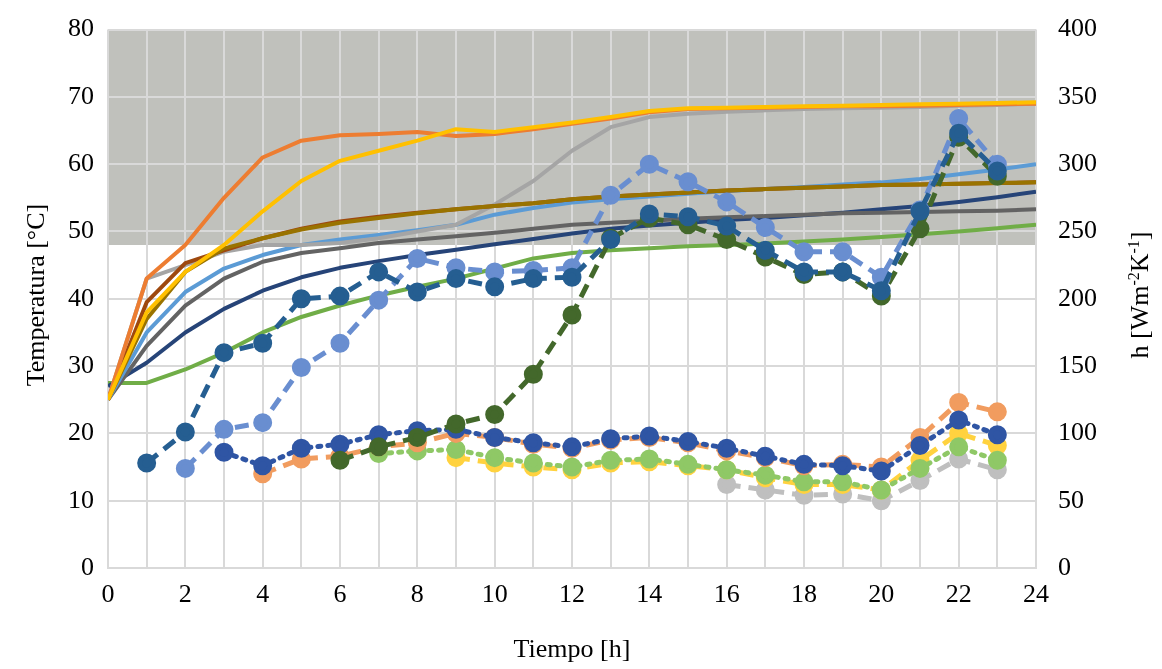 The width and height of the screenshot is (1162, 669). What do you see at coordinates (340, 594) in the screenshot?
I see `x-tick-label: 6` at bounding box center [340, 594].